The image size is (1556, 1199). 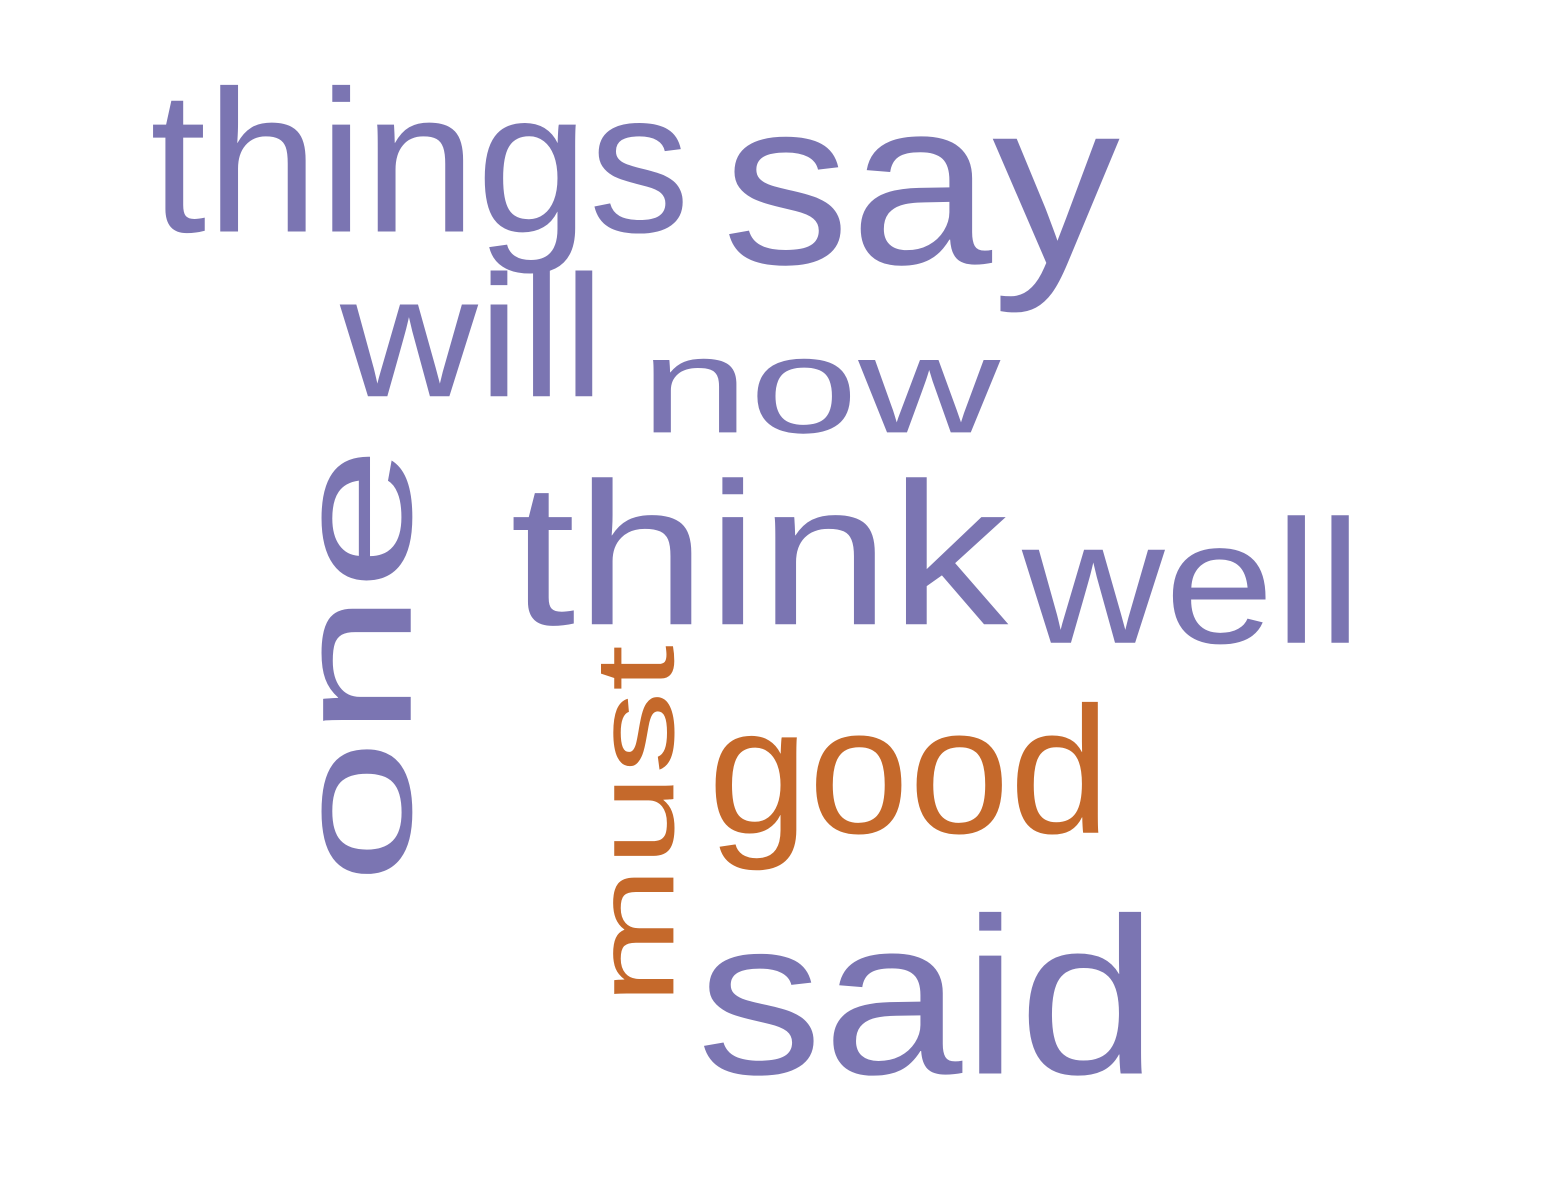 I want to click on word-good: good, so click(x=909, y=771).